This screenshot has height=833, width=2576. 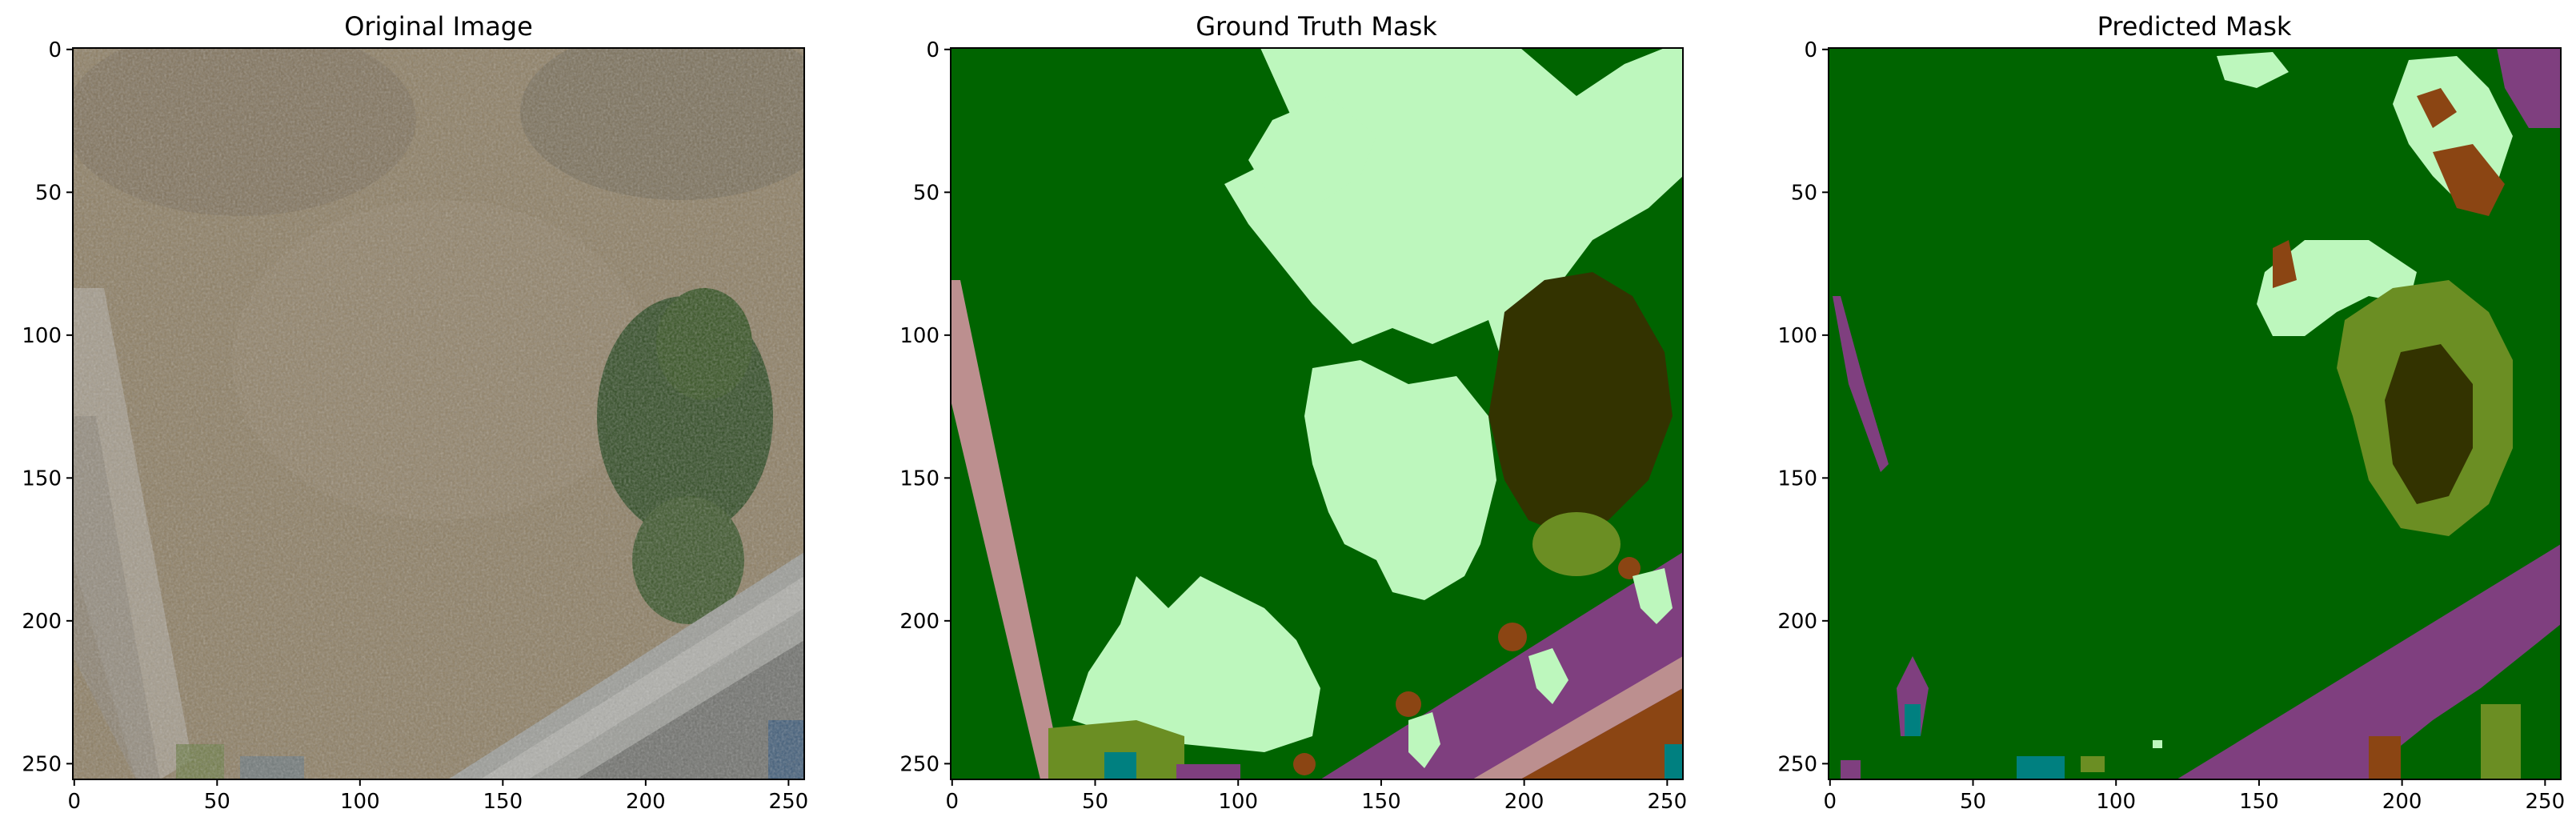 What do you see at coordinates (1316, 26) in the screenshot?
I see `panel-title-ground-truth: Ground Truth Mask` at bounding box center [1316, 26].